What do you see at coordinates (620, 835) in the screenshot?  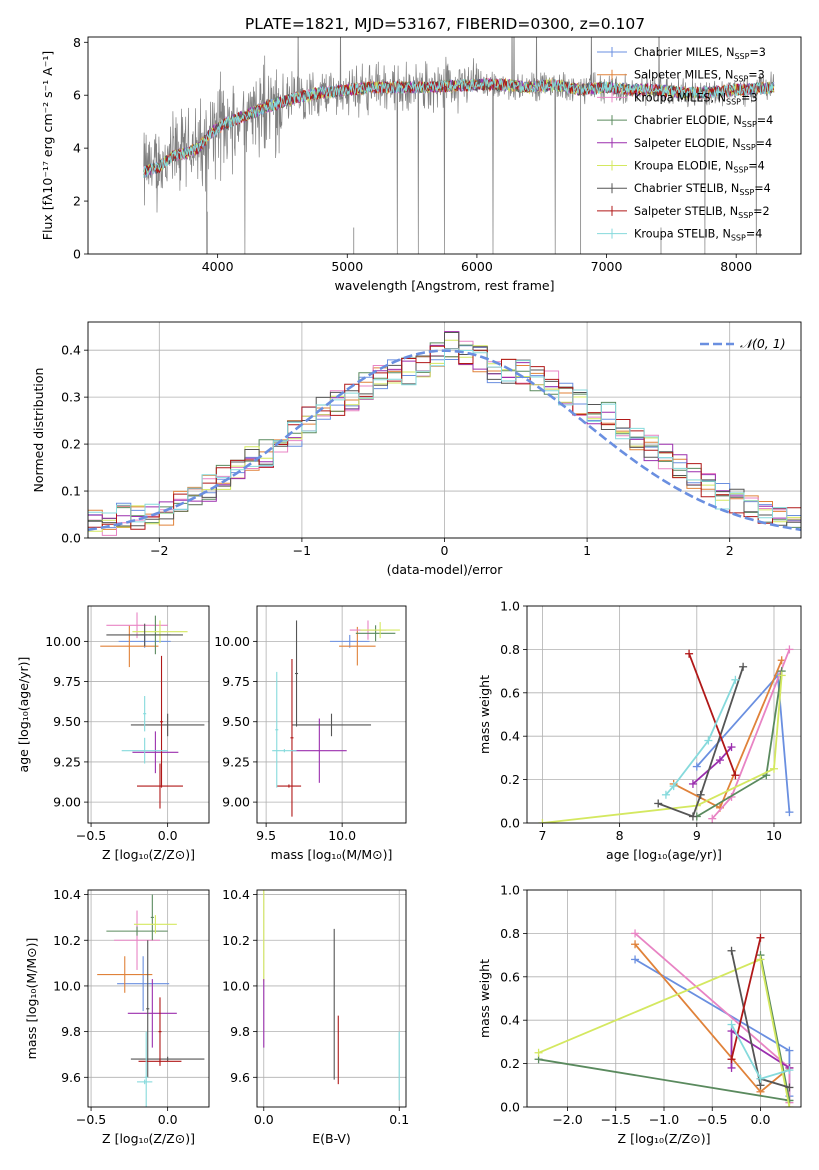 I see `x-tick-label: 8` at bounding box center [620, 835].